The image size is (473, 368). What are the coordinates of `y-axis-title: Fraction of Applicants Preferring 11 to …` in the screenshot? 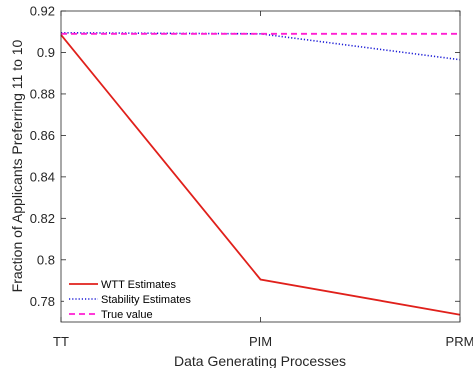 It's located at (17, 165).